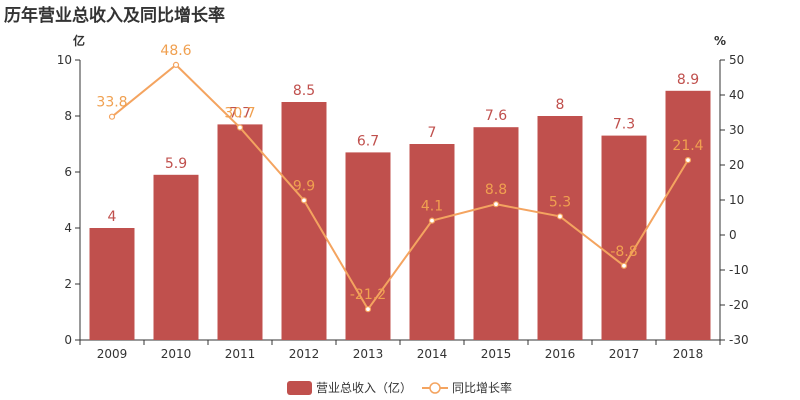 The image size is (800, 400). I want to click on bar-value-label: 7, so click(432, 133).